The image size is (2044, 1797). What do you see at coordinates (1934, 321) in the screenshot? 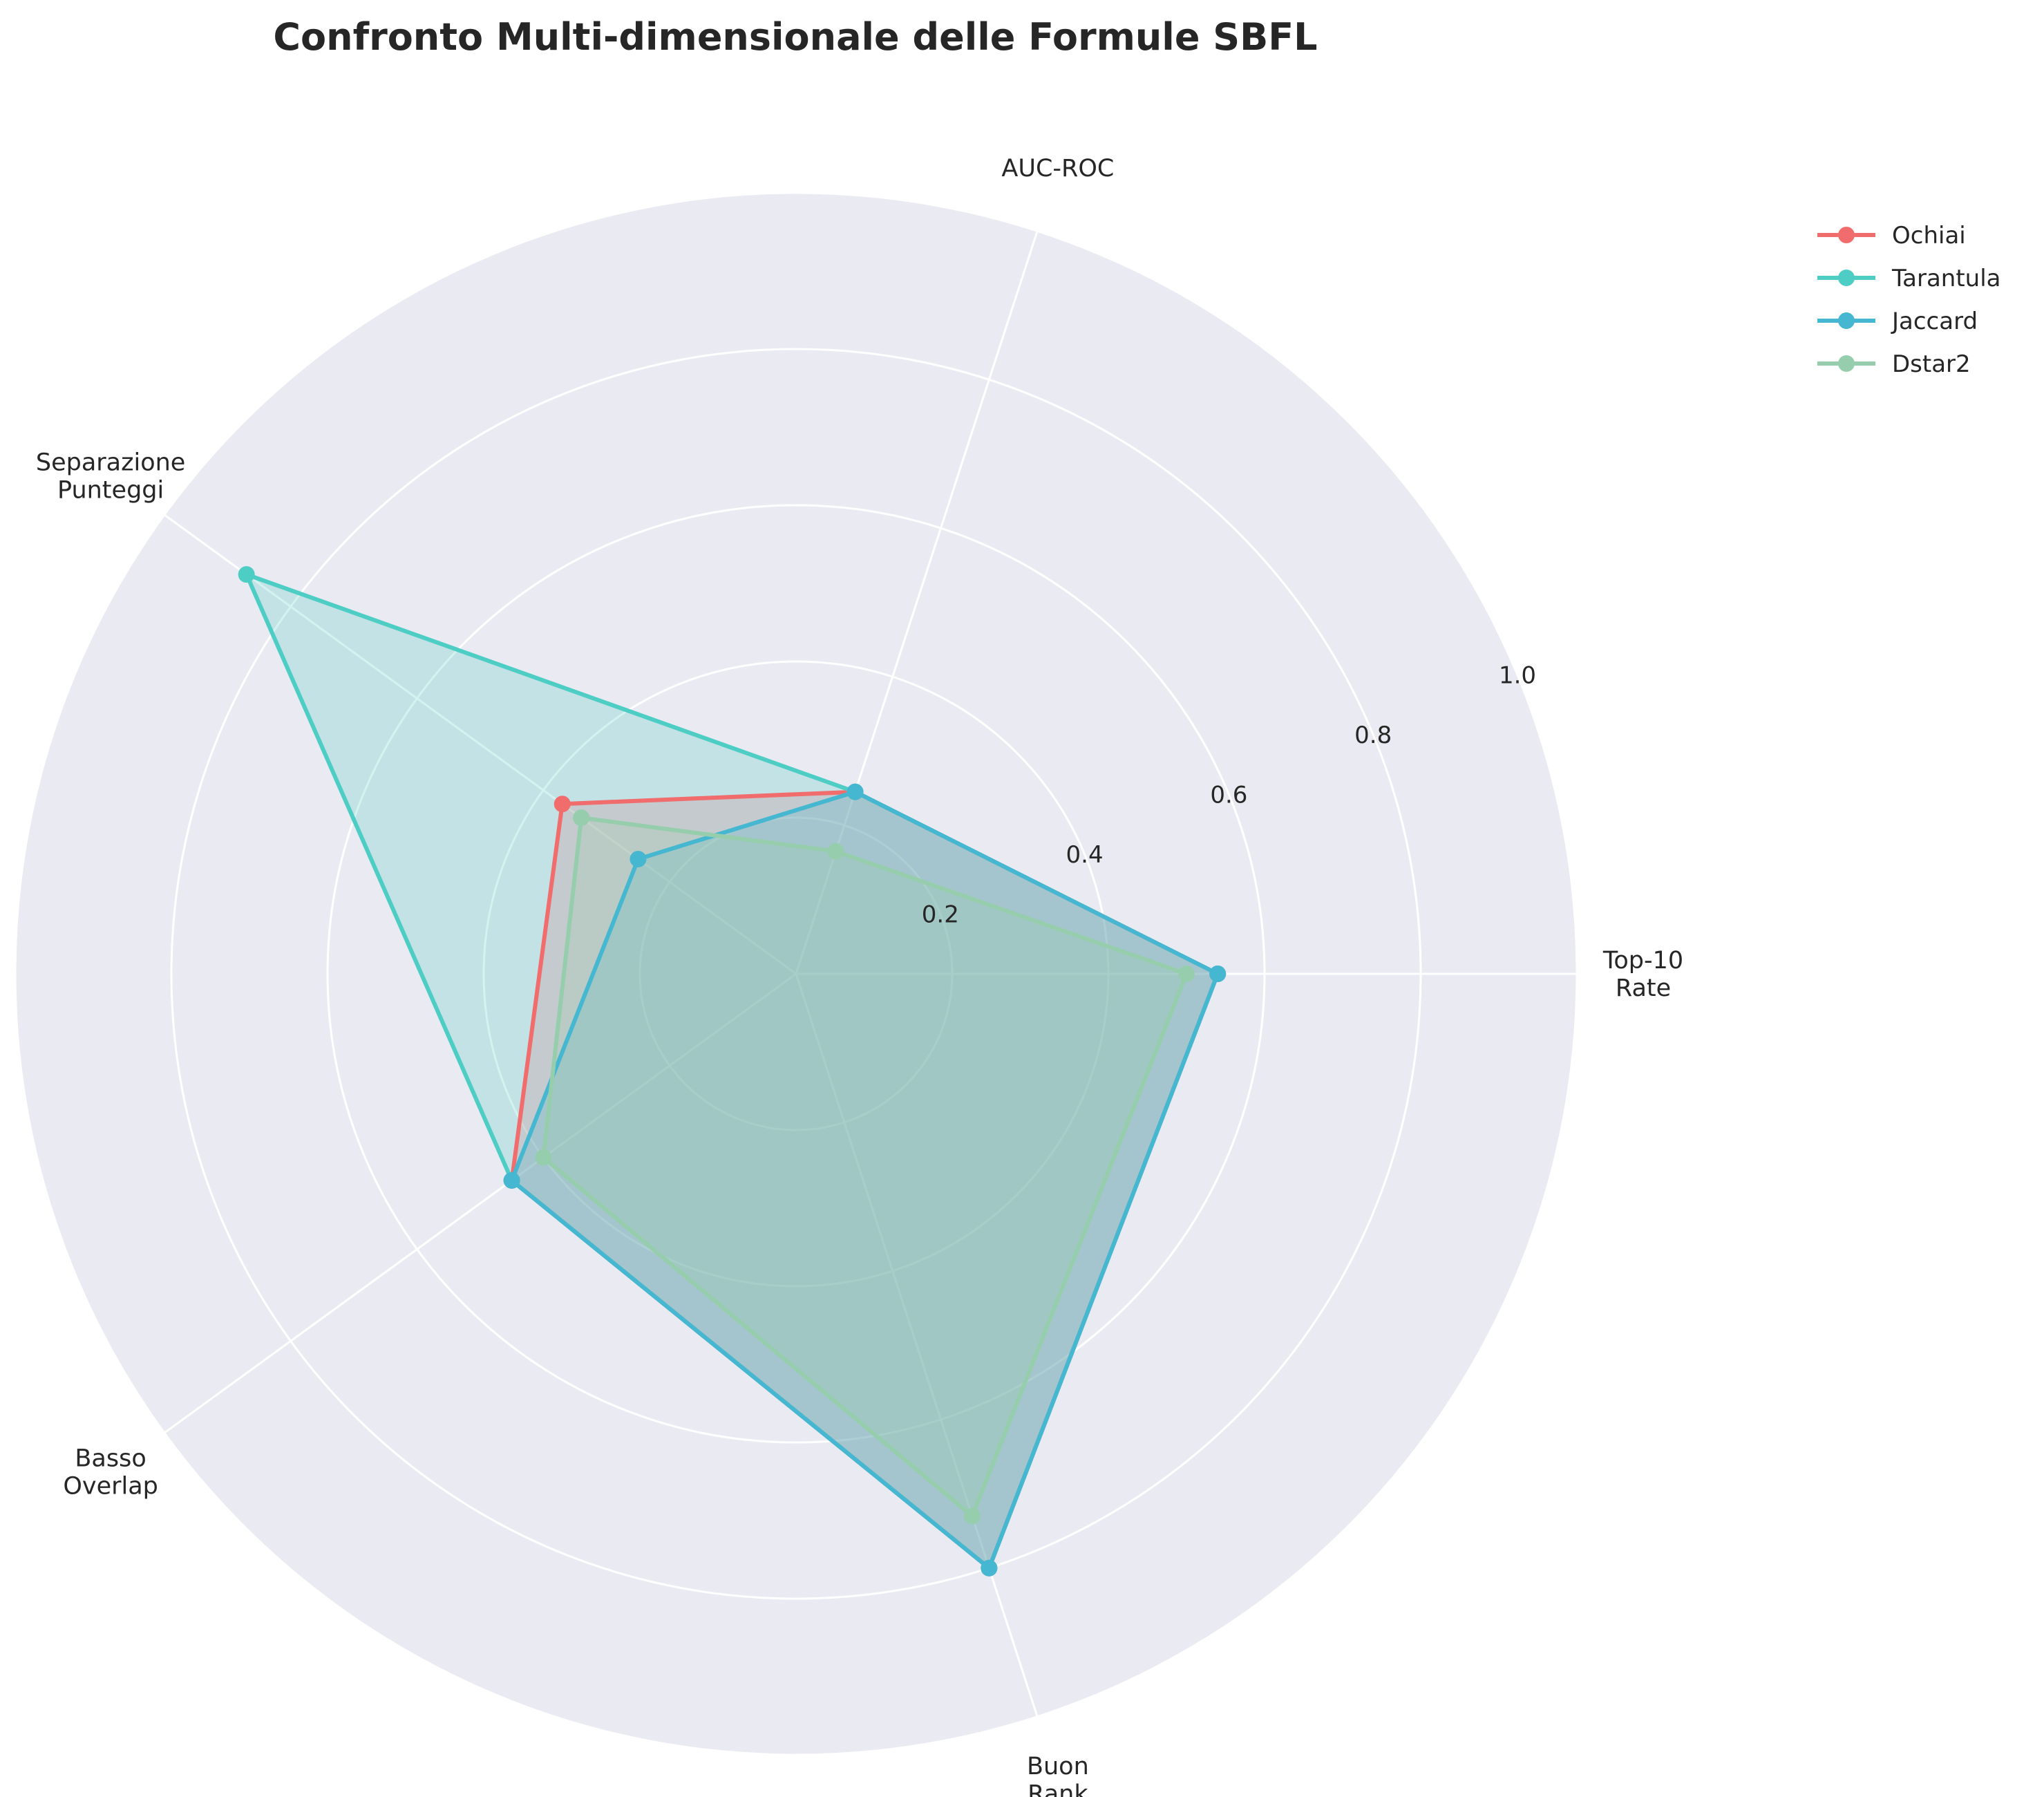
I see `legend-label-jaccard: Jaccard` at bounding box center [1934, 321].